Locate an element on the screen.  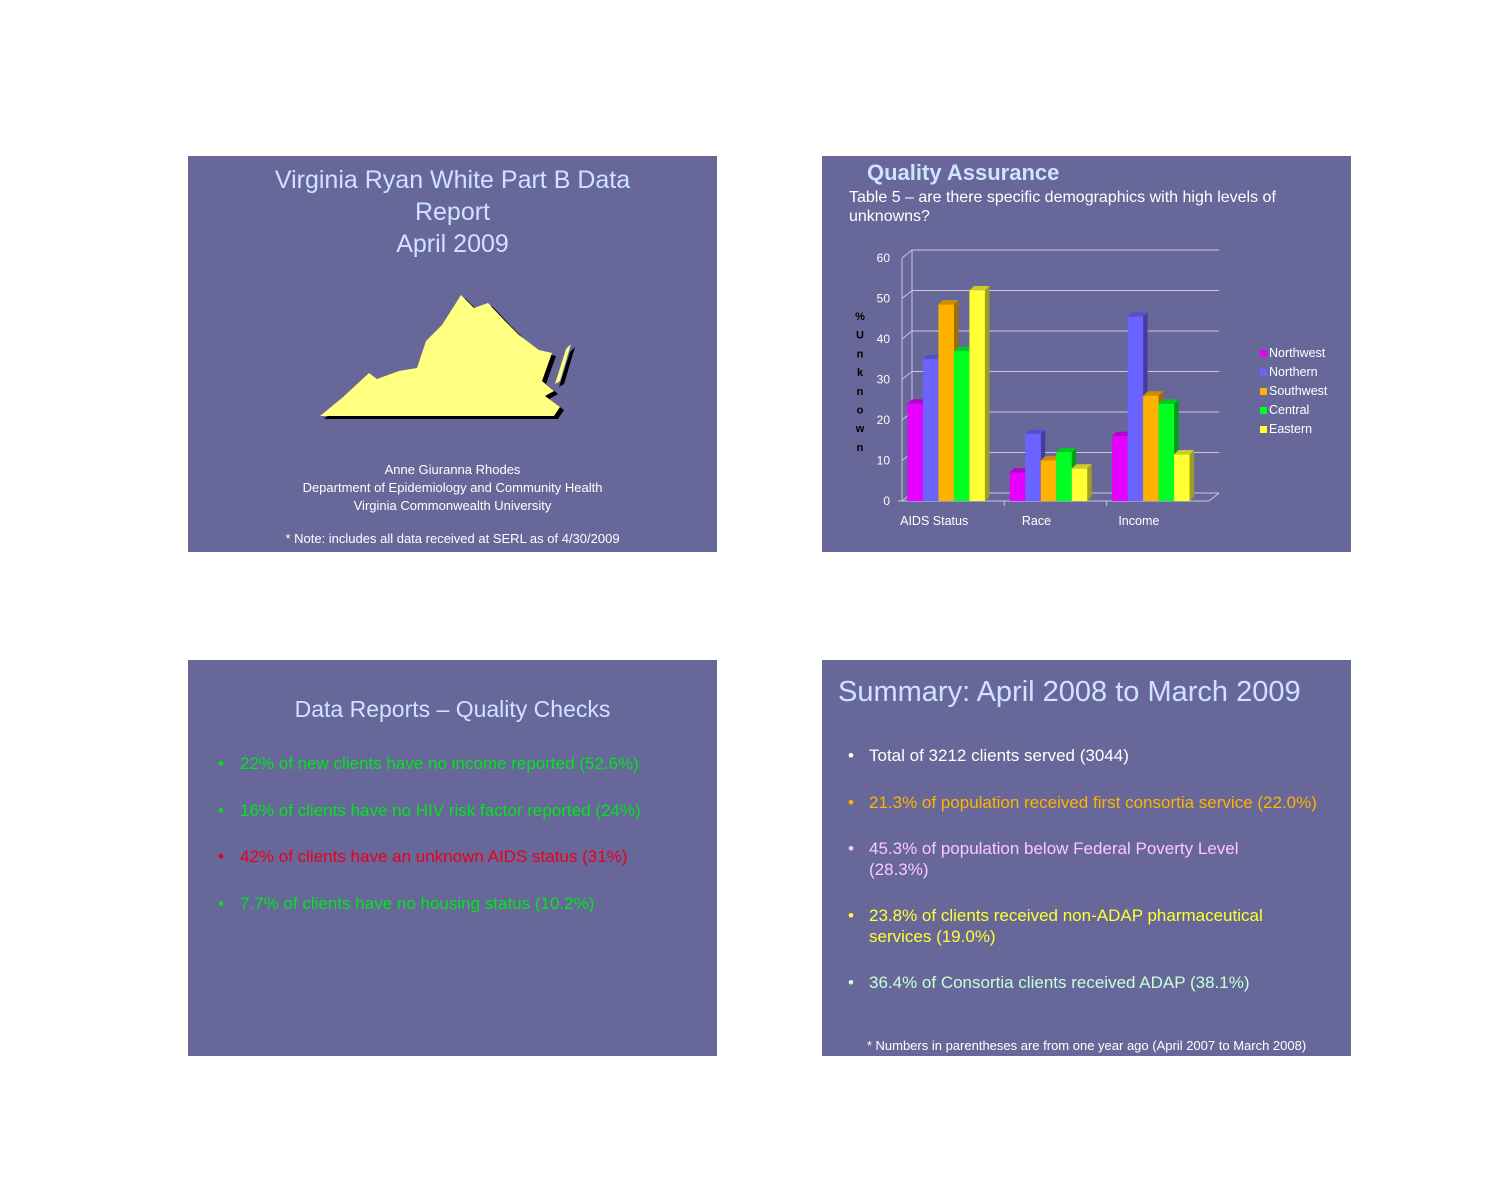
virginia-map-image is located at coordinates (447, 357).